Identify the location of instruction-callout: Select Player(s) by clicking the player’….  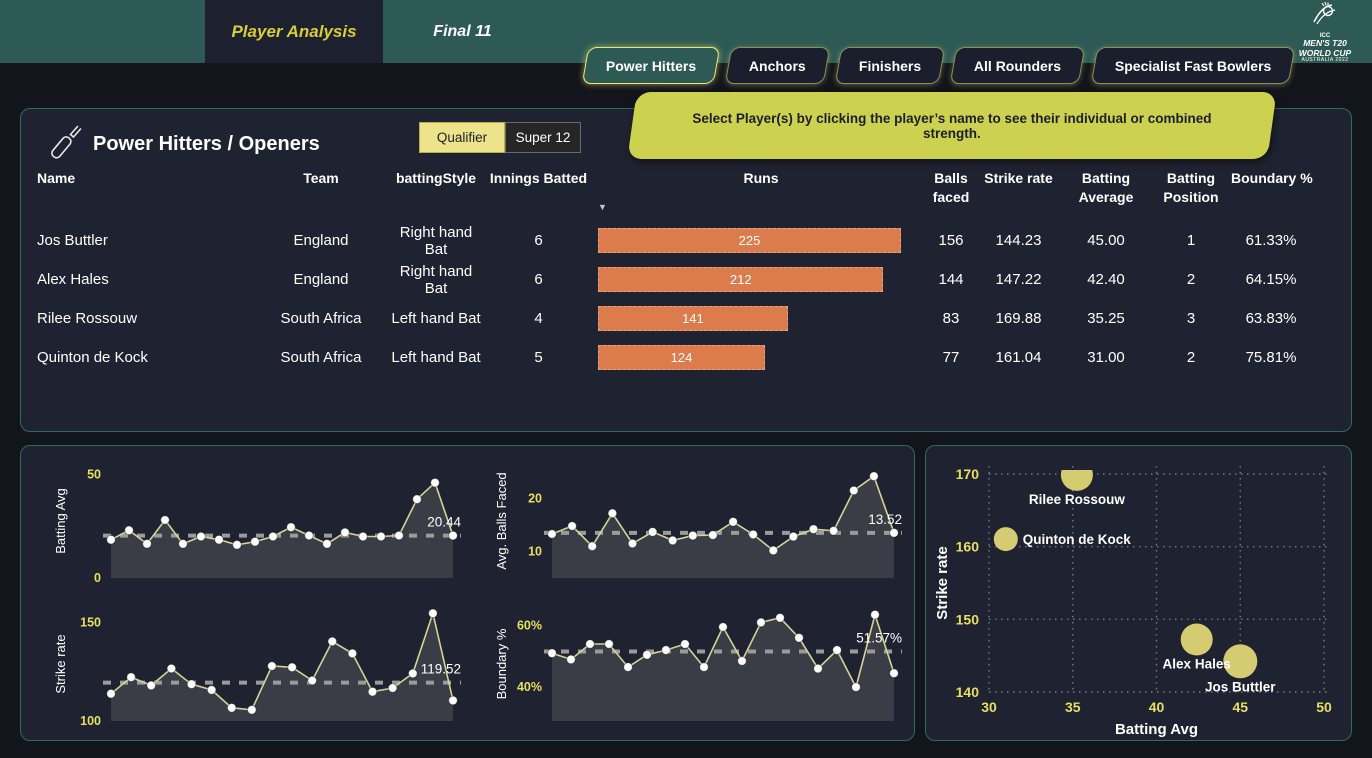
(952, 125).